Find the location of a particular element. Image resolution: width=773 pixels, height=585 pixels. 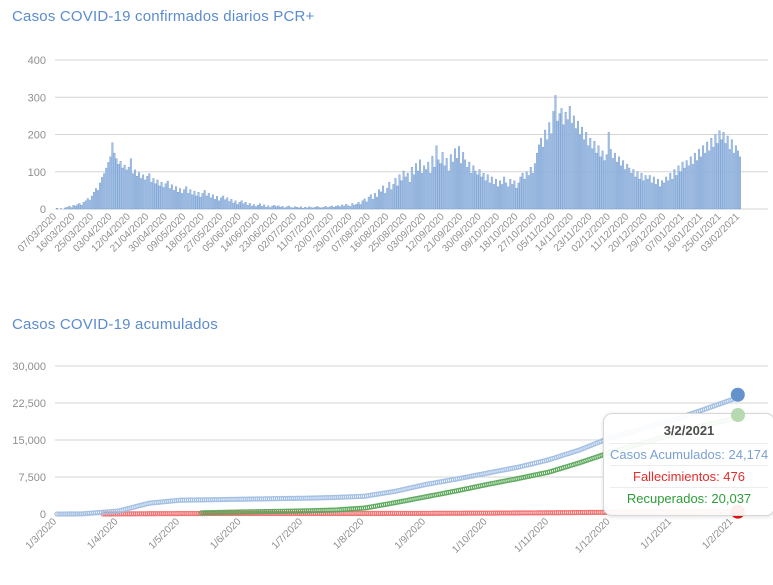

svg-text: 30,000 is located at coordinates (29, 367).